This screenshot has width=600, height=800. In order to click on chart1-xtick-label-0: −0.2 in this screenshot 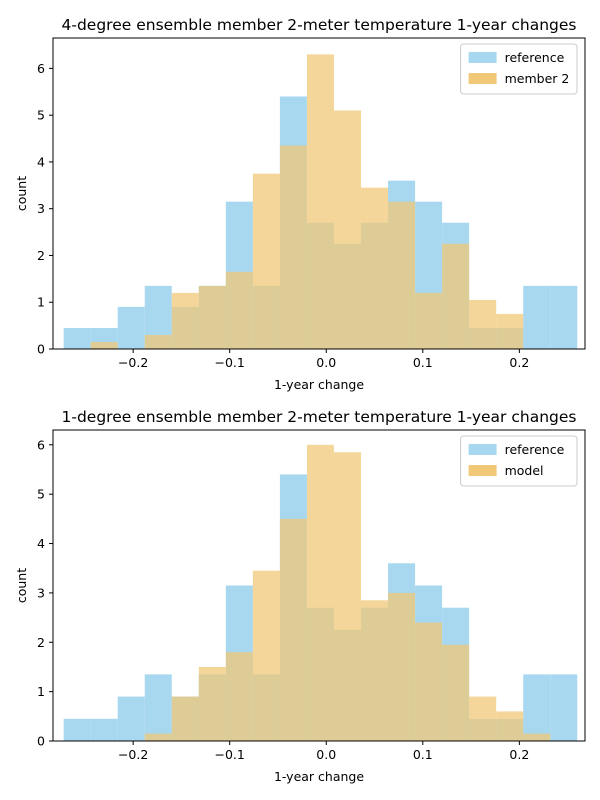, I will do `click(133, 362)`.